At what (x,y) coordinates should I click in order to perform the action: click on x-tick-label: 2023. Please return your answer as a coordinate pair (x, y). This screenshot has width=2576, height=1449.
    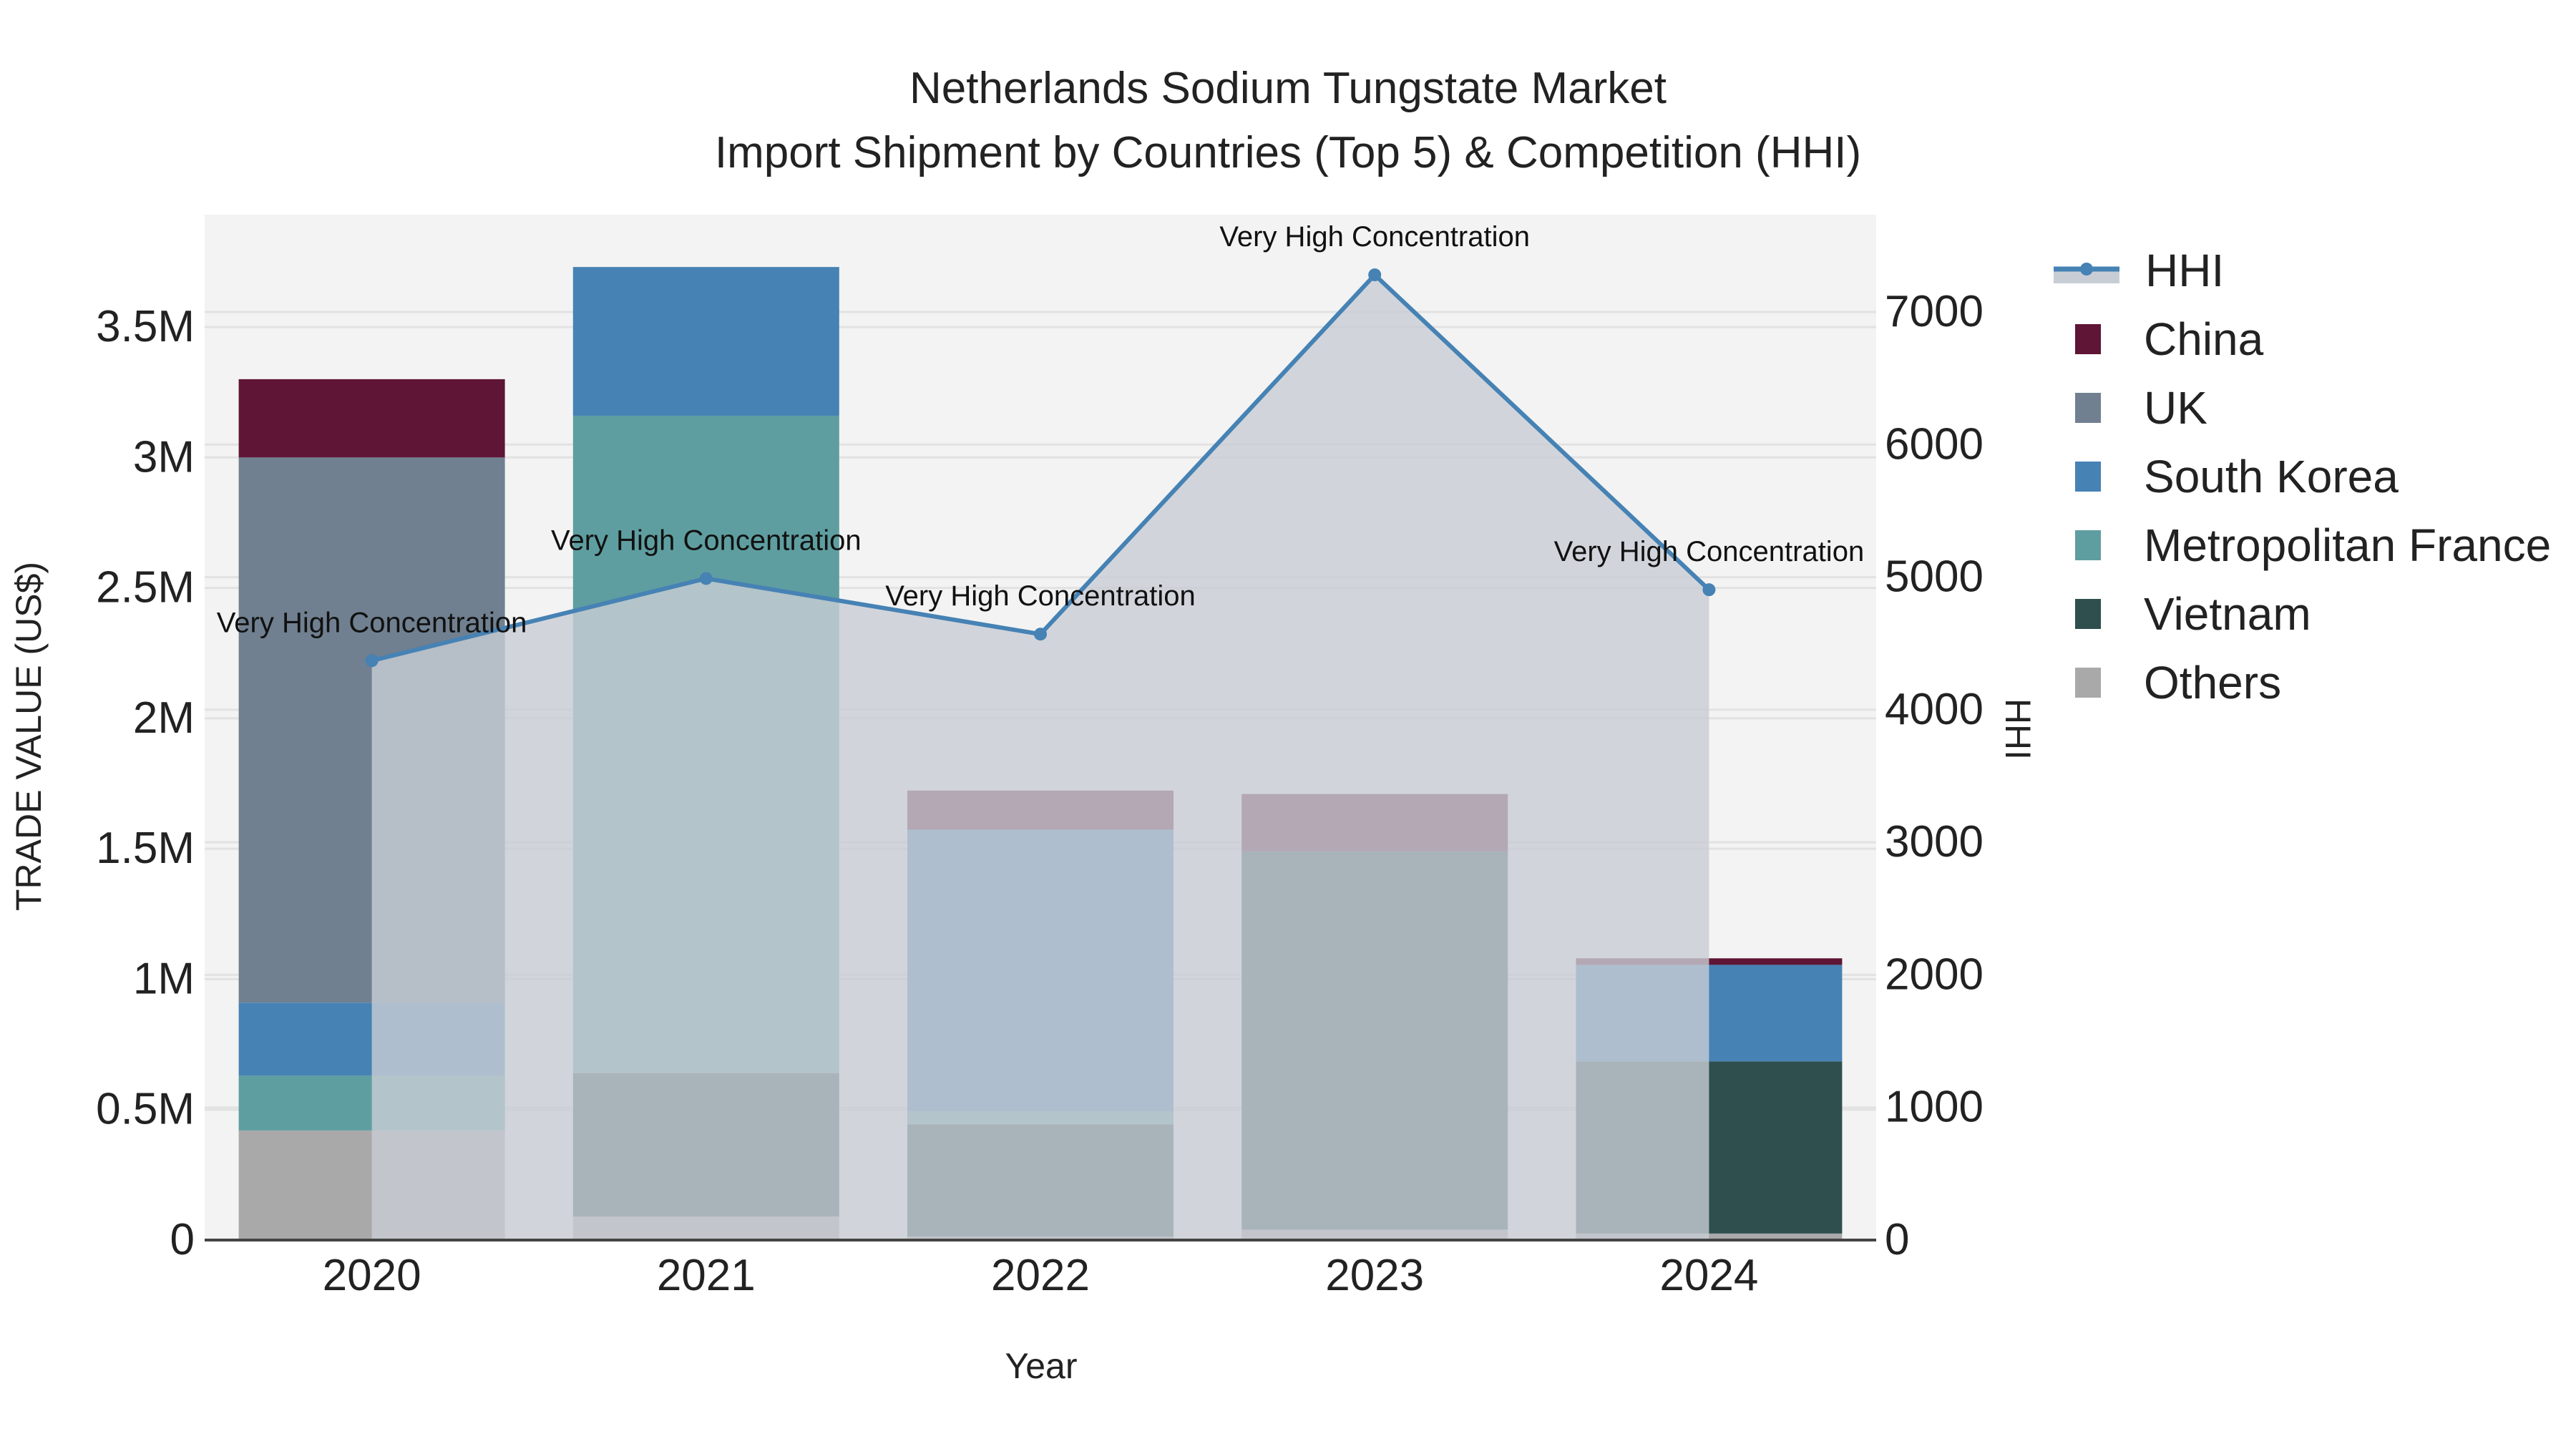
    Looking at the image, I should click on (1374, 1275).